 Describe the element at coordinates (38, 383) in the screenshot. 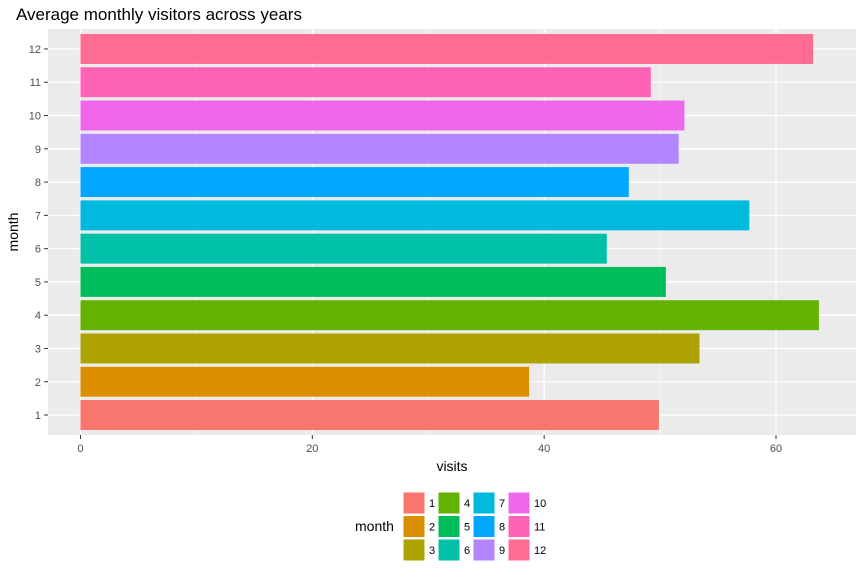

I see `y-tick-label: 2` at that location.